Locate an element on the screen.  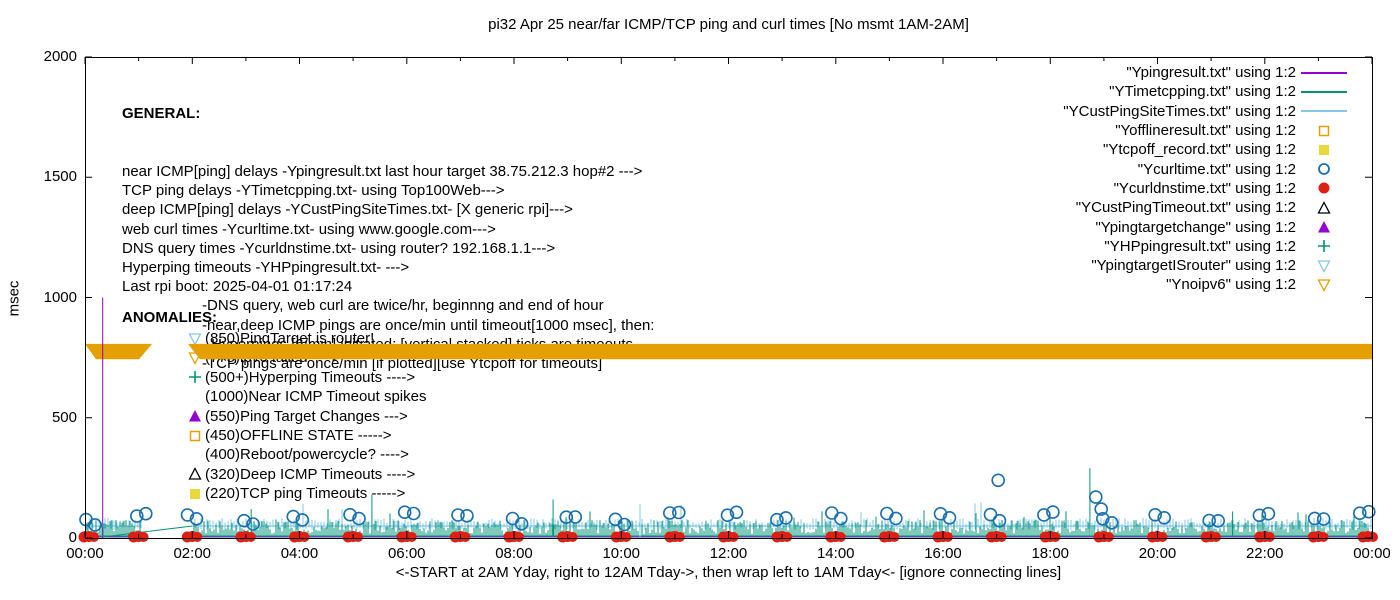
legend-entry: "Ycurltime.txt" using 1:2 is located at coordinates (1207, 168).